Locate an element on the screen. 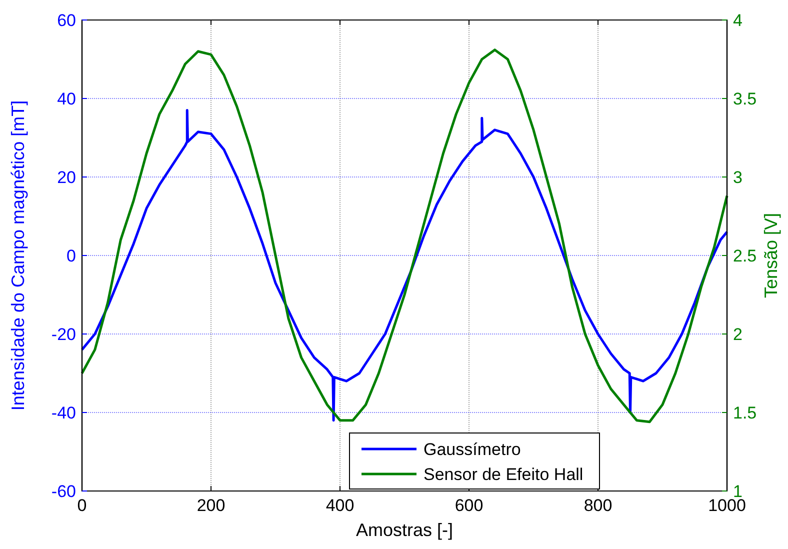 Image resolution: width=788 pixels, height=549 pixels. y-axis-title: Intensidade do Campo magnético [mT] is located at coordinates (18, 255).